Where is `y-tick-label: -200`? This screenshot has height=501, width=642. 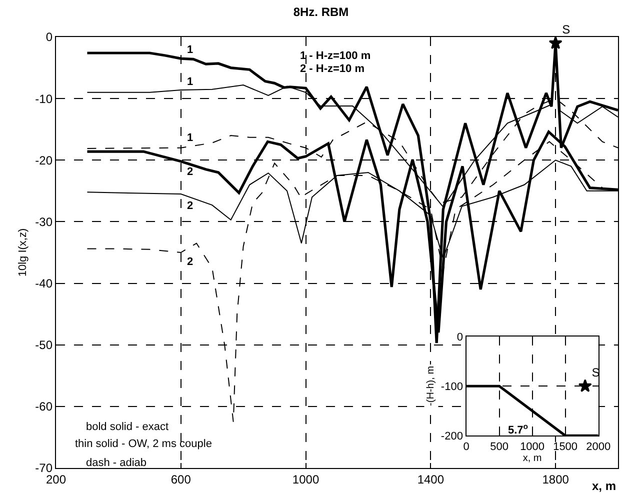 y-tick-label: -200 is located at coordinates (451, 436).